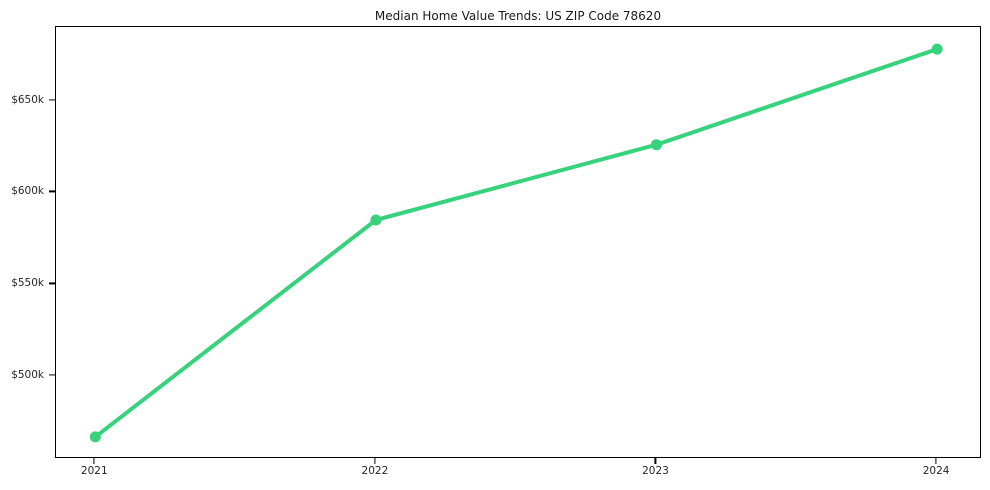 The image size is (990, 490). I want to click on y-axis-tick-label: $650k, so click(27, 99).